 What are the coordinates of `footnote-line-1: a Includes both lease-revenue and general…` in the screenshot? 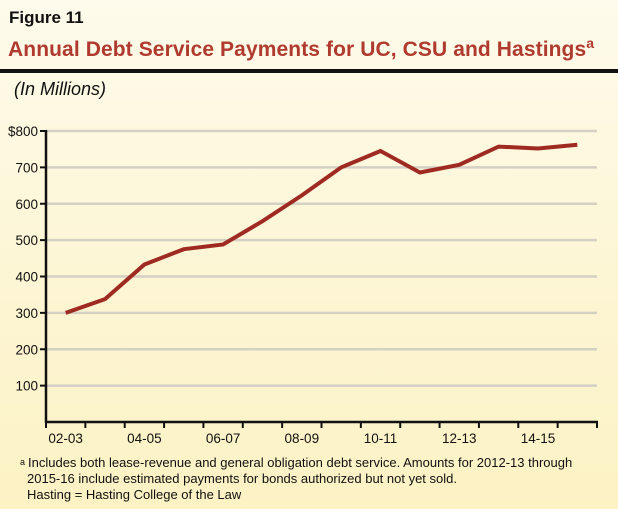 It's located at (315, 463).